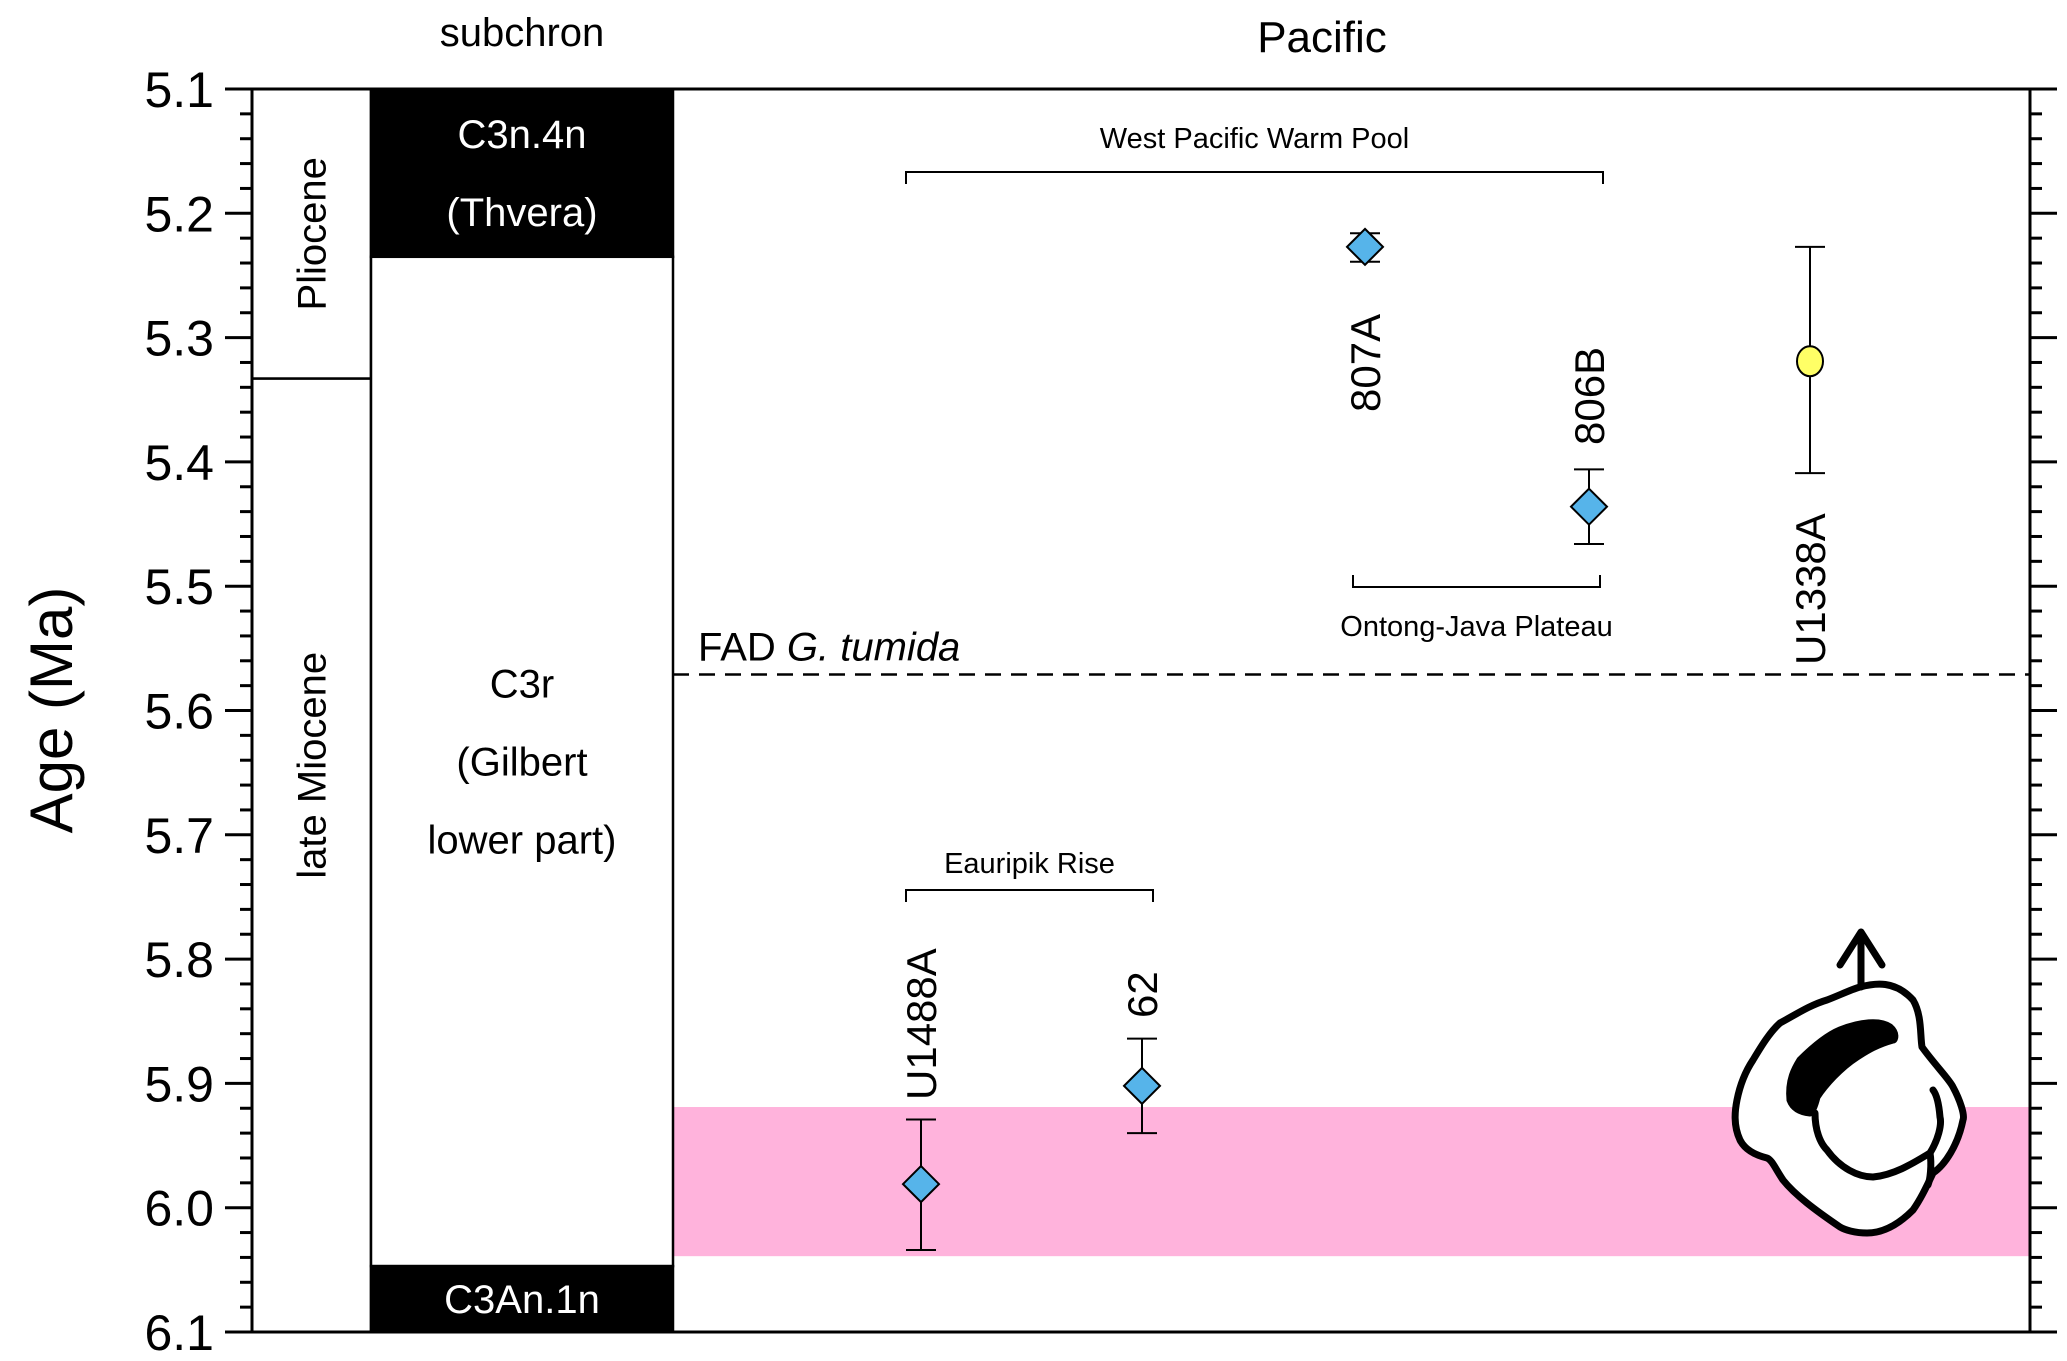 The image size is (2067, 1361). What do you see at coordinates (1322, 37) in the screenshot?
I see `chart-title: Pacific` at bounding box center [1322, 37].